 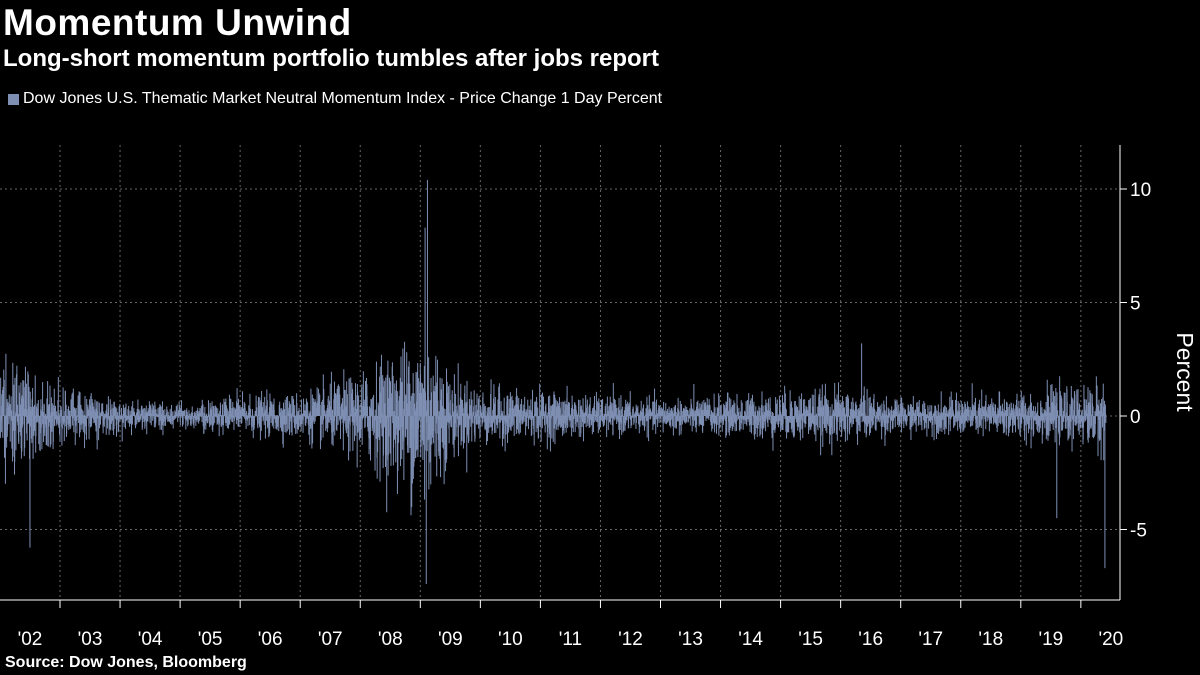 I want to click on source-note: Source: Dow Jones, Bloomberg, so click(x=126, y=662).